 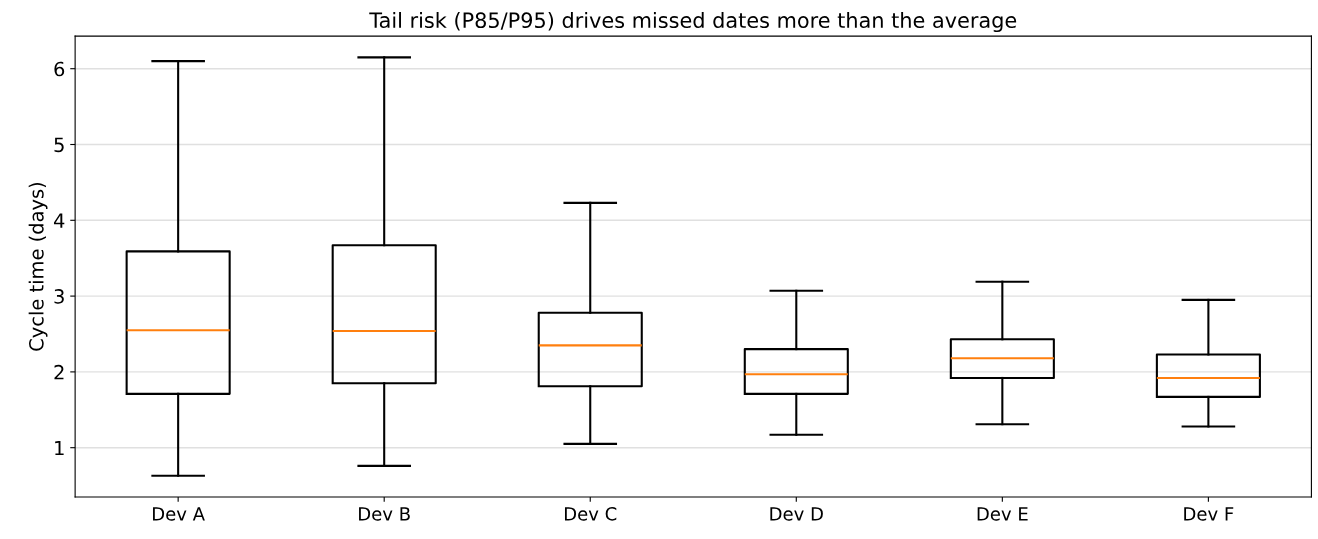 What do you see at coordinates (693, 22) in the screenshot?
I see `chart-title: Tail risk (P85/P95) drives missed dates more than the average` at bounding box center [693, 22].